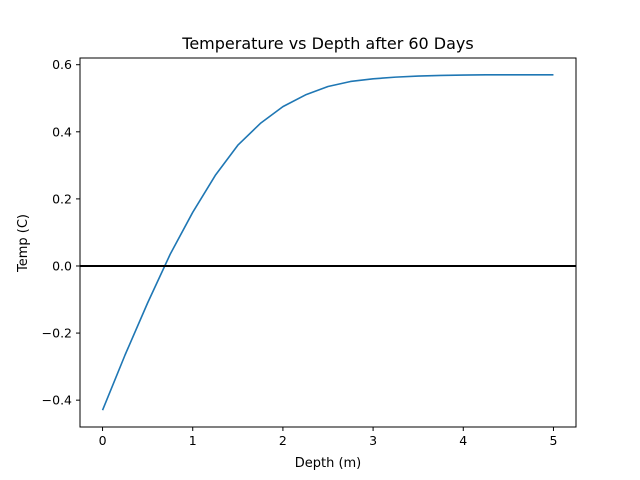 The width and height of the screenshot is (640, 480). What do you see at coordinates (327, 43) in the screenshot?
I see `chart-title: Temperature vs Depth after 60 Days` at bounding box center [327, 43].